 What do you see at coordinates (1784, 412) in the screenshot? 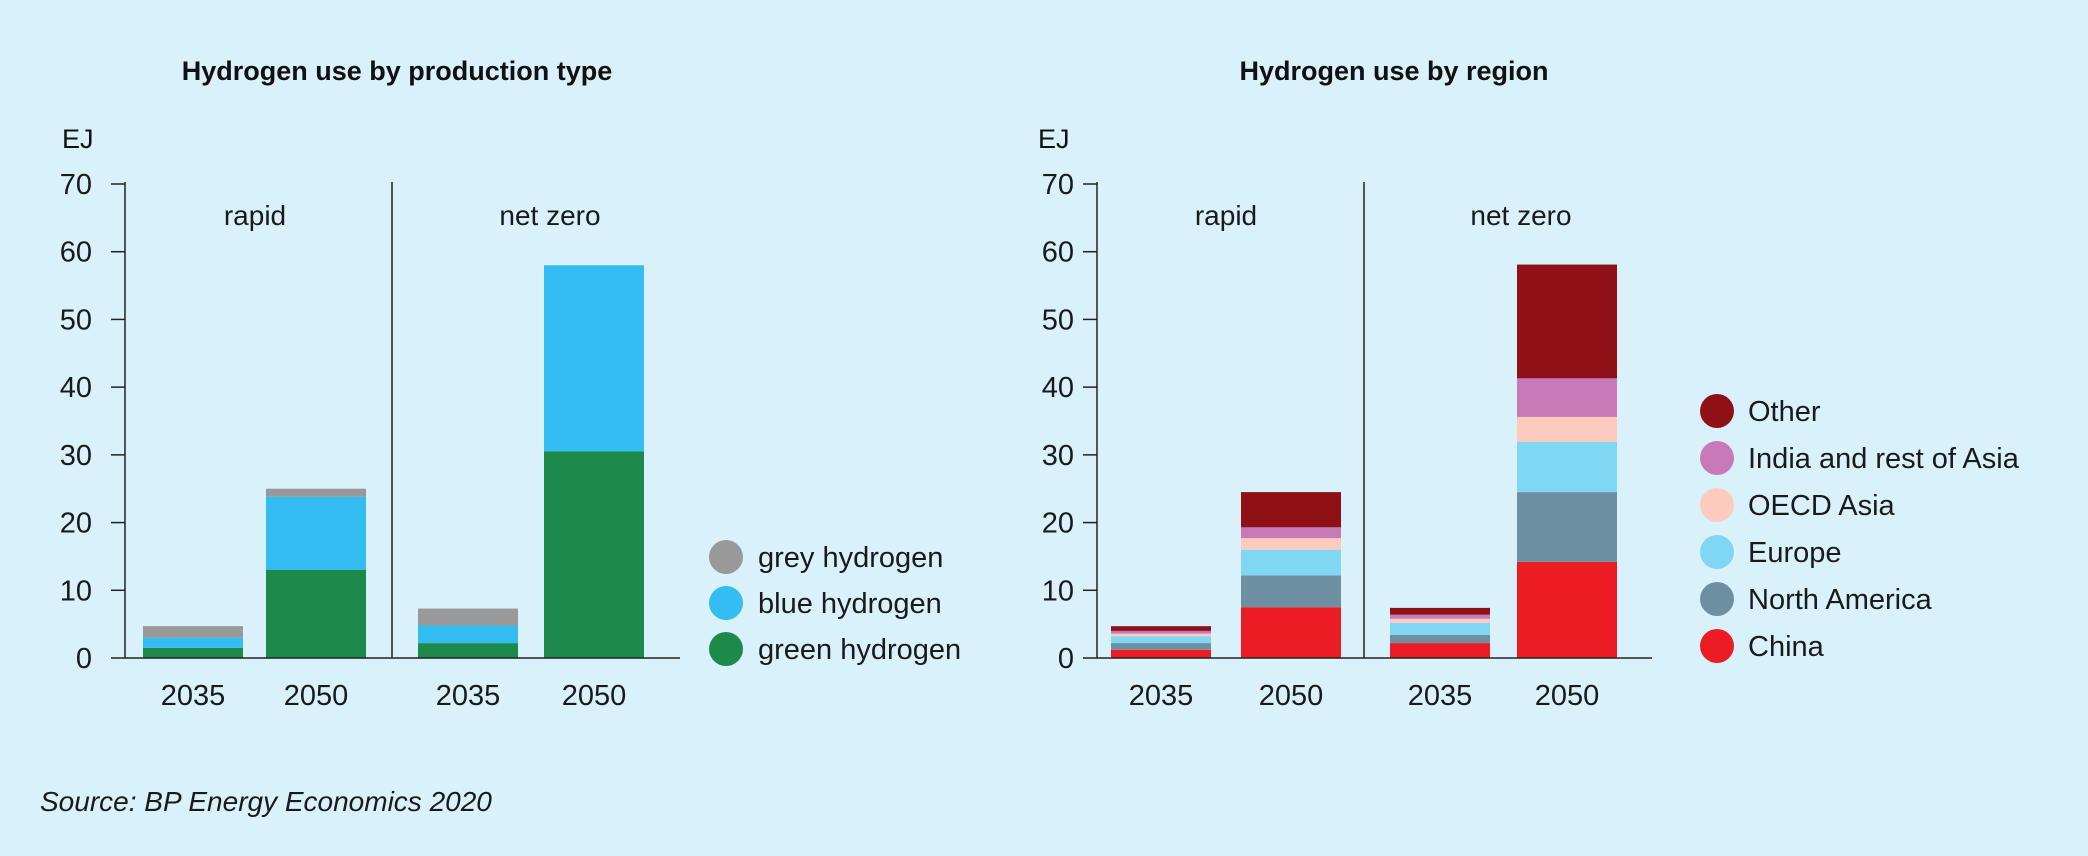
I see `legend-label-other: Other` at bounding box center [1784, 412].